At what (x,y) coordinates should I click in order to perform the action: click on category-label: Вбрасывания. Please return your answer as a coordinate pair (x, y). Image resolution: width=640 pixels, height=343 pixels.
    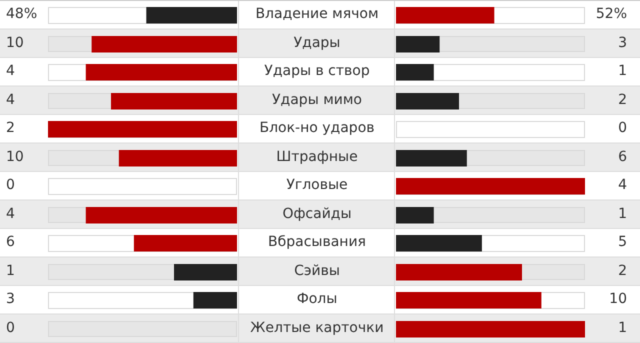
    Looking at the image, I should click on (317, 242).